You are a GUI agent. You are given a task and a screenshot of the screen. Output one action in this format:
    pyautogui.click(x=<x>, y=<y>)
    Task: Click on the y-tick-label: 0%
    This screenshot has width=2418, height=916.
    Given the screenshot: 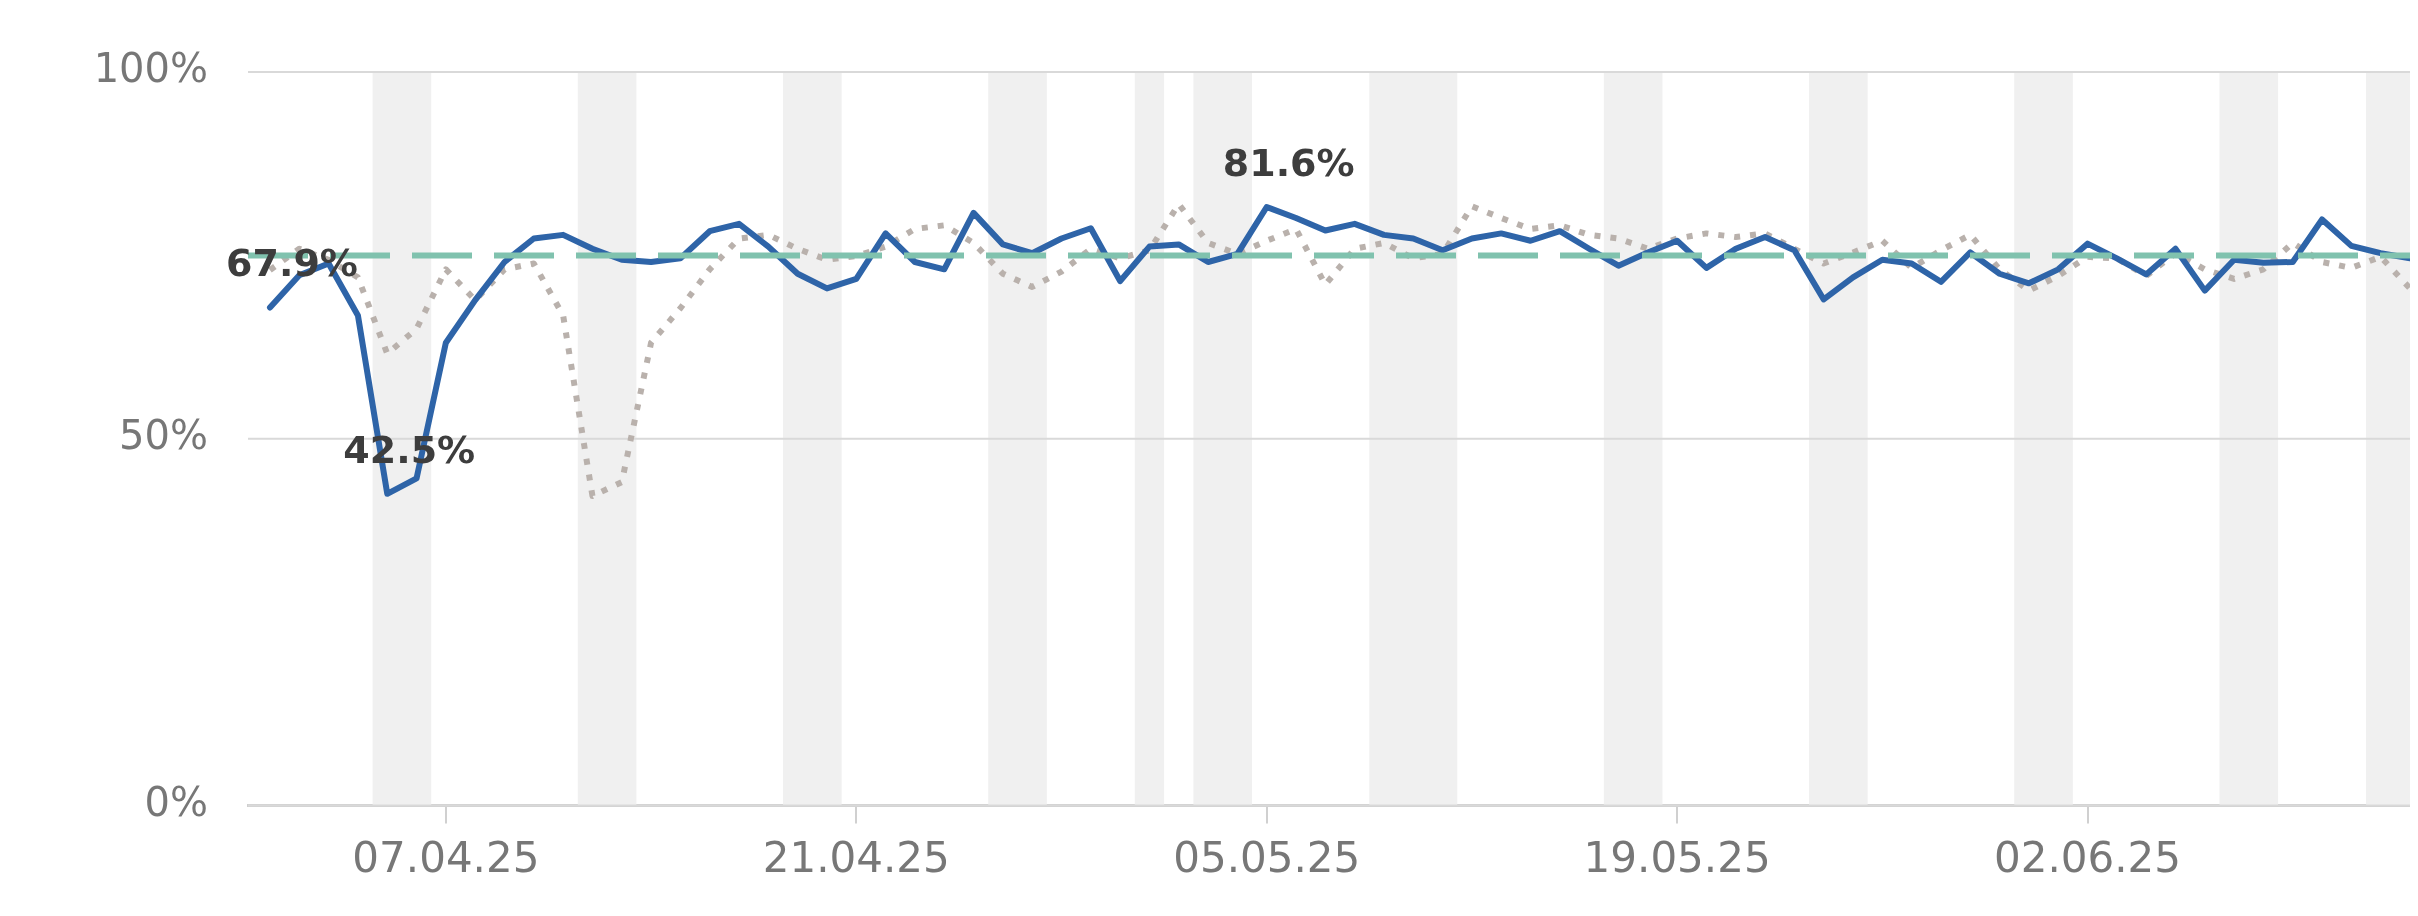 What is the action you would take?
    pyautogui.click(x=176, y=801)
    